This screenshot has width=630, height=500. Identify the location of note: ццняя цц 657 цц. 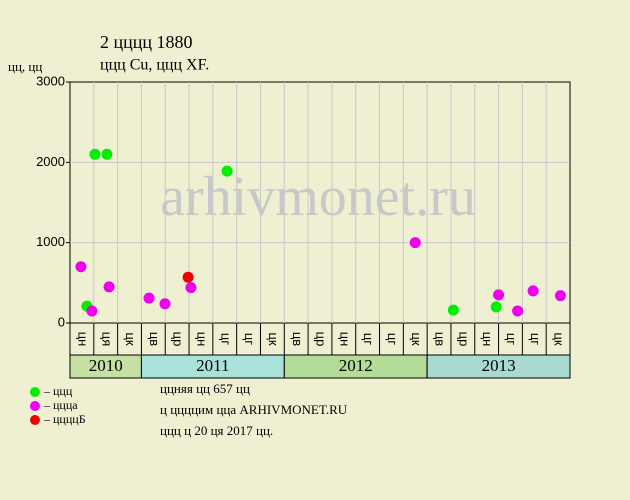
(205, 388).